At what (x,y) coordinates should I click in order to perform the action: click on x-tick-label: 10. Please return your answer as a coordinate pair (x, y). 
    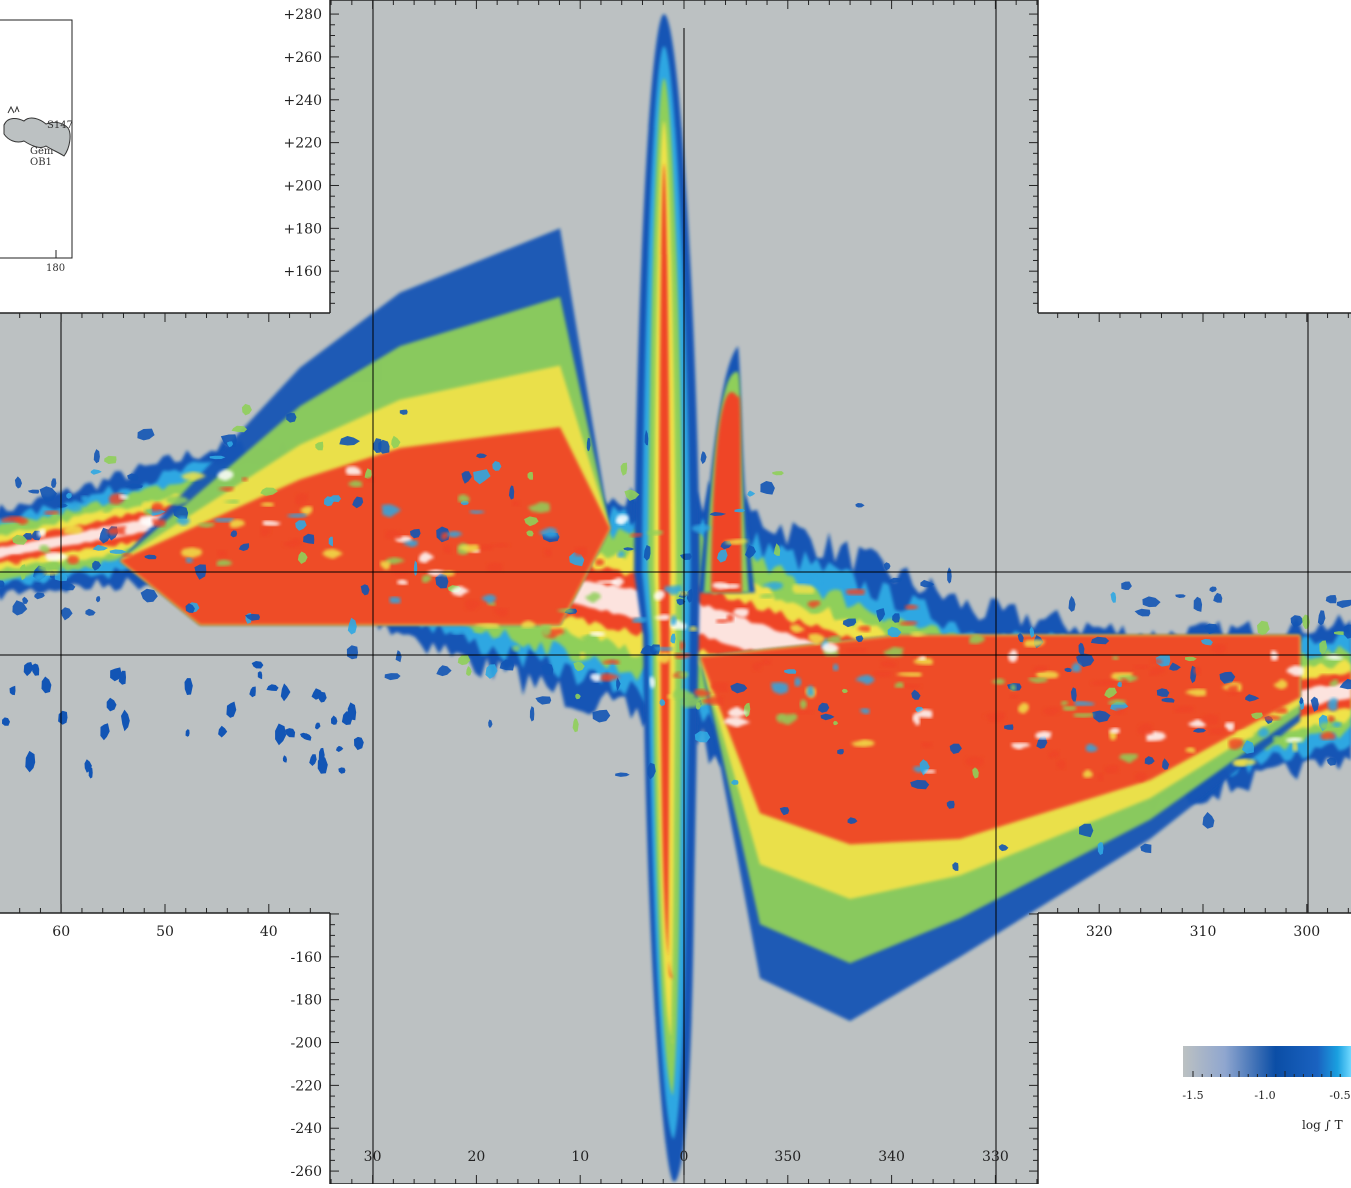
    Looking at the image, I should click on (580, 1157).